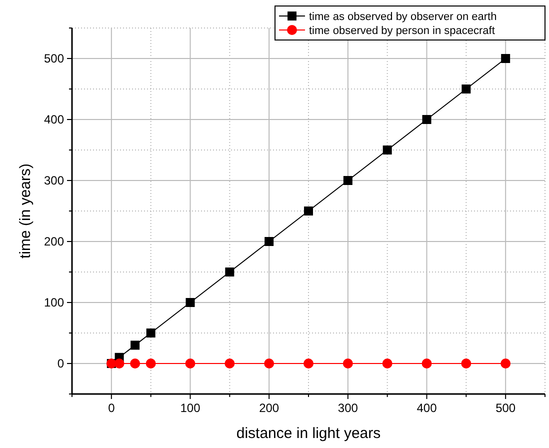  I want to click on x-tick-label: 300, so click(348, 408).